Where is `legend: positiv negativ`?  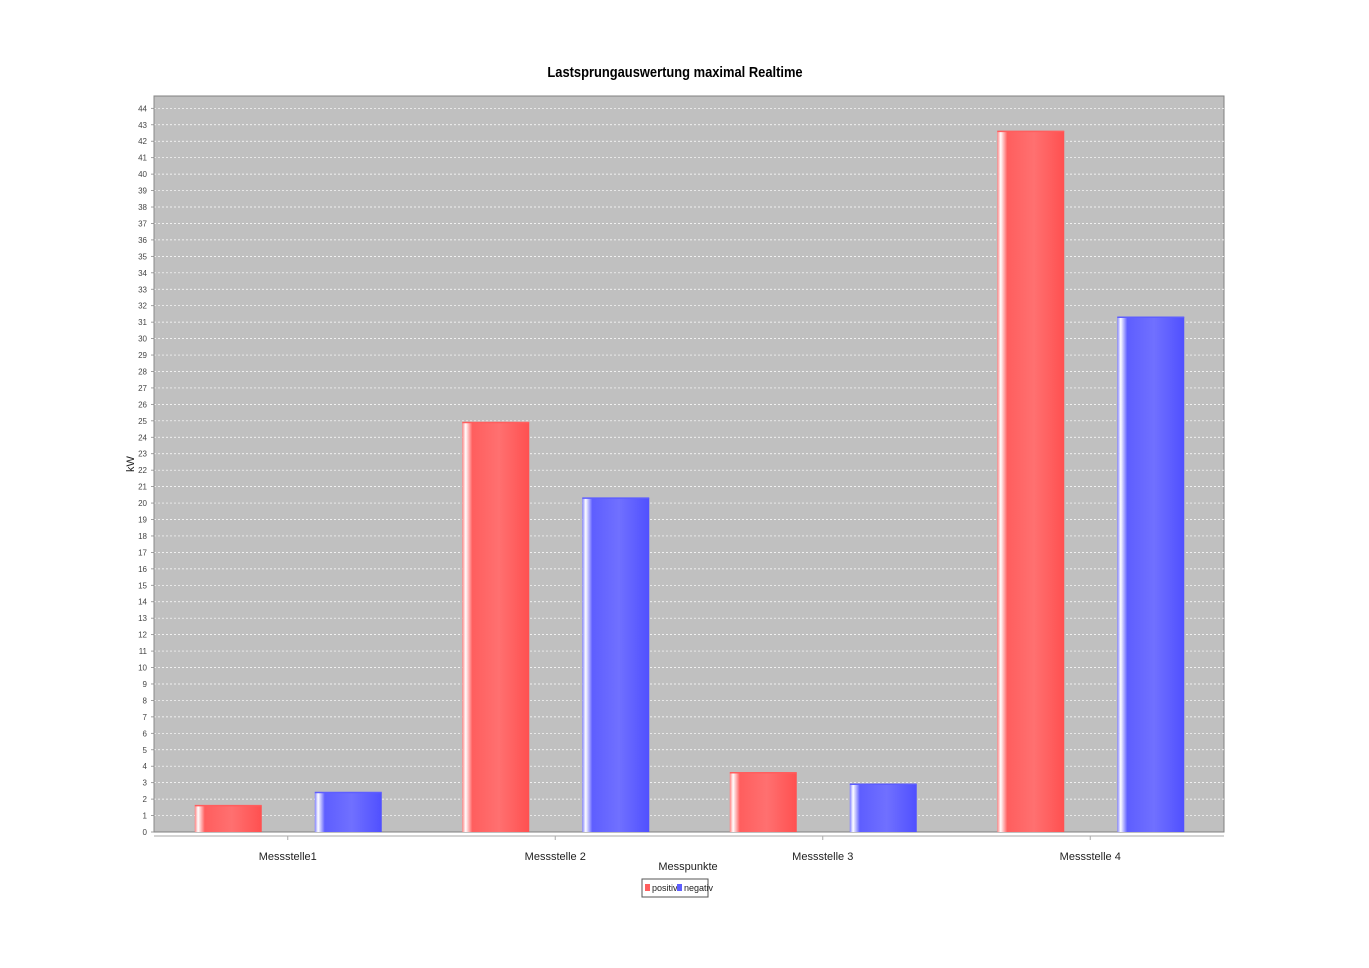 legend: positiv negativ is located at coordinates (677, 888).